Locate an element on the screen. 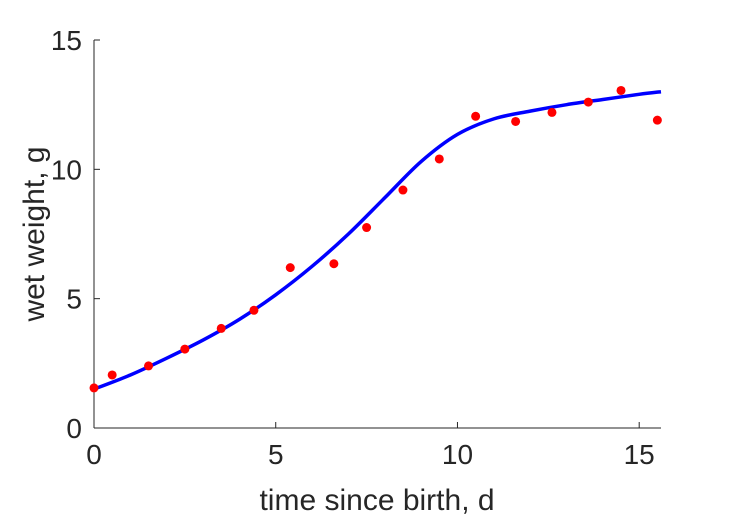  x-tick-label: 15 is located at coordinates (639, 454).